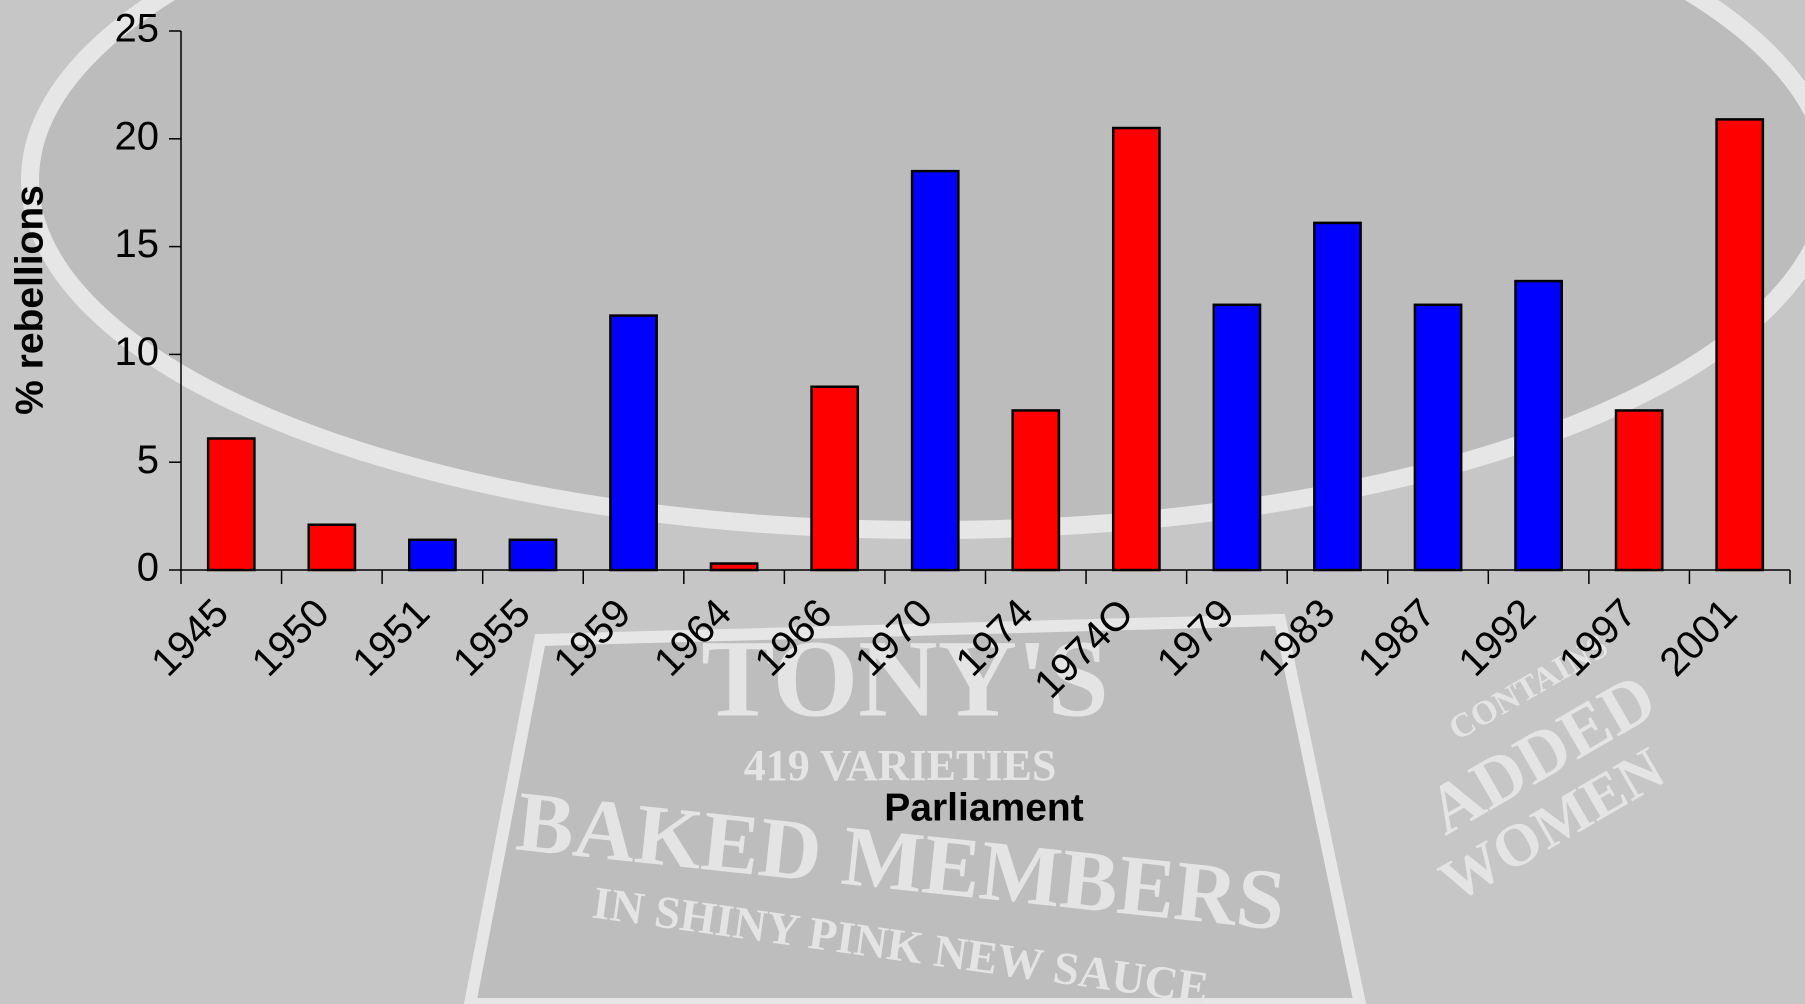 The width and height of the screenshot is (1805, 1004). What do you see at coordinates (137, 29) in the screenshot?
I see `y-tick-label: 25` at bounding box center [137, 29].